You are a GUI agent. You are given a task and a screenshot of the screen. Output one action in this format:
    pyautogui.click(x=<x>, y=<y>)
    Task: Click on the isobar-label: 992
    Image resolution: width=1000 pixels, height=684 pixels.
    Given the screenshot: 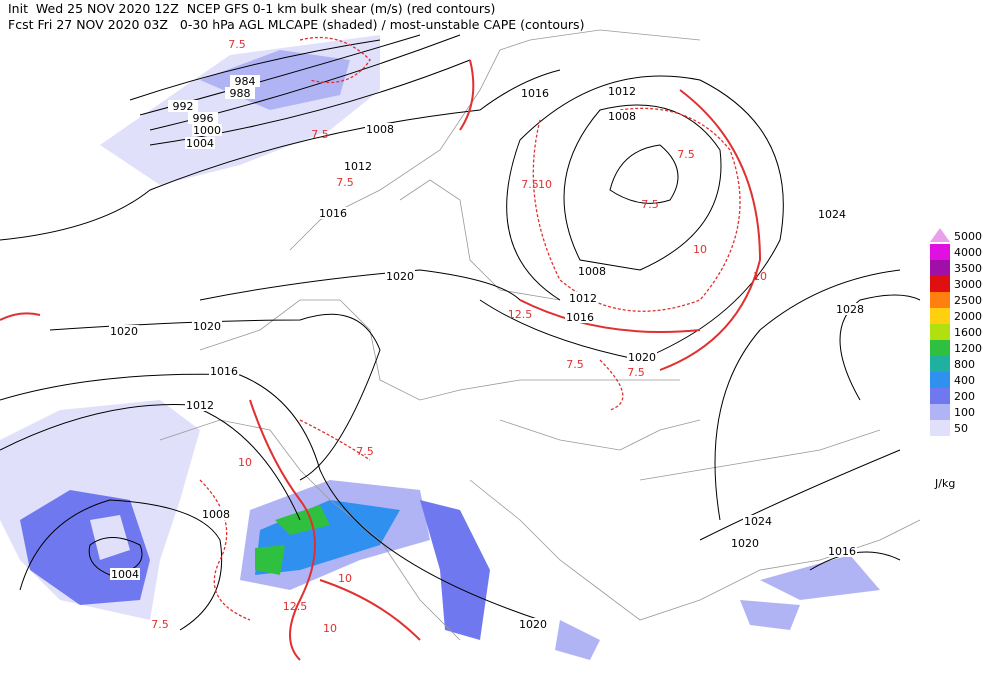 What is the action you would take?
    pyautogui.click(x=183, y=106)
    